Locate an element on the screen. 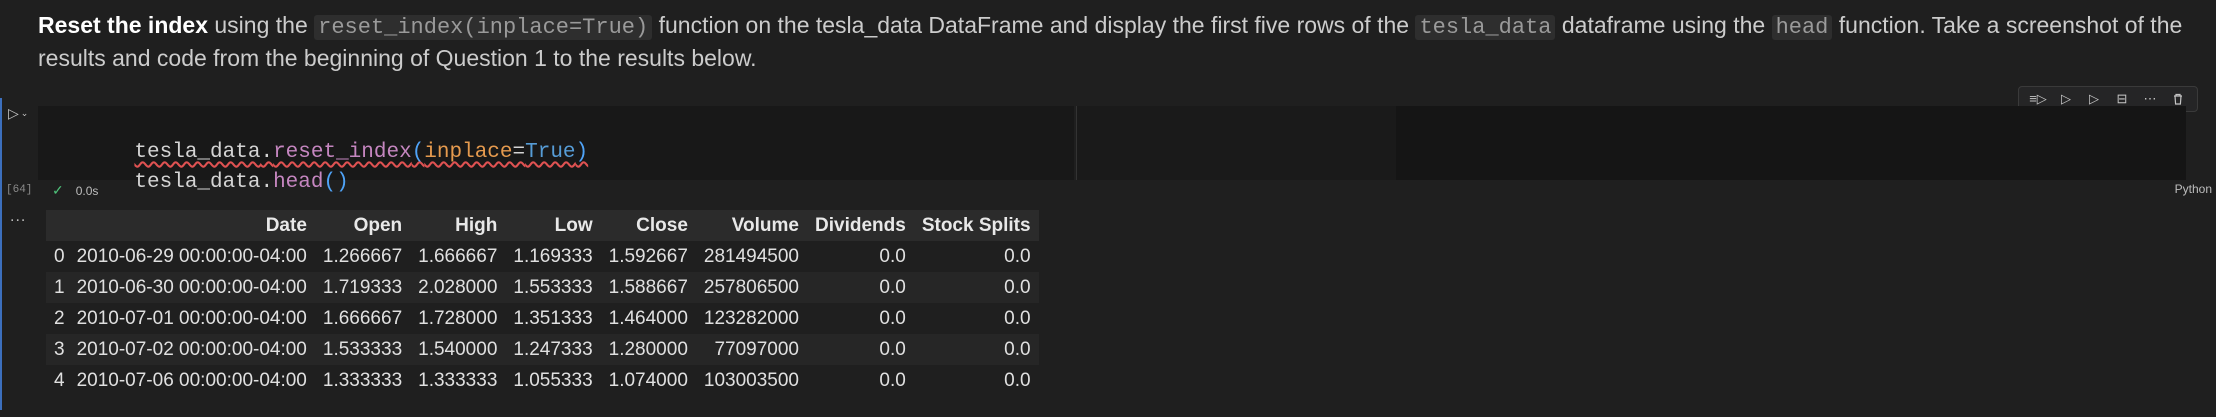 The image size is (2216, 417). table-cell: 1.719333 is located at coordinates (362, 287).